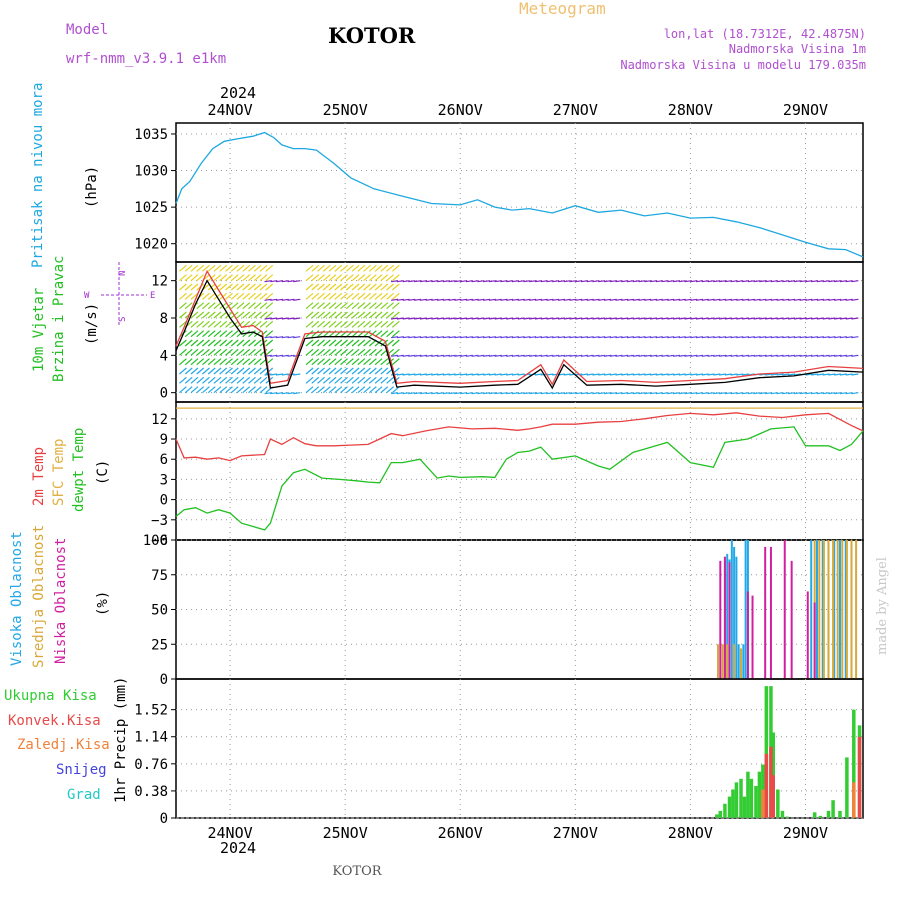 This screenshot has width=900, height=900. I want to click on y-tick-label: 1030, so click(151, 172).